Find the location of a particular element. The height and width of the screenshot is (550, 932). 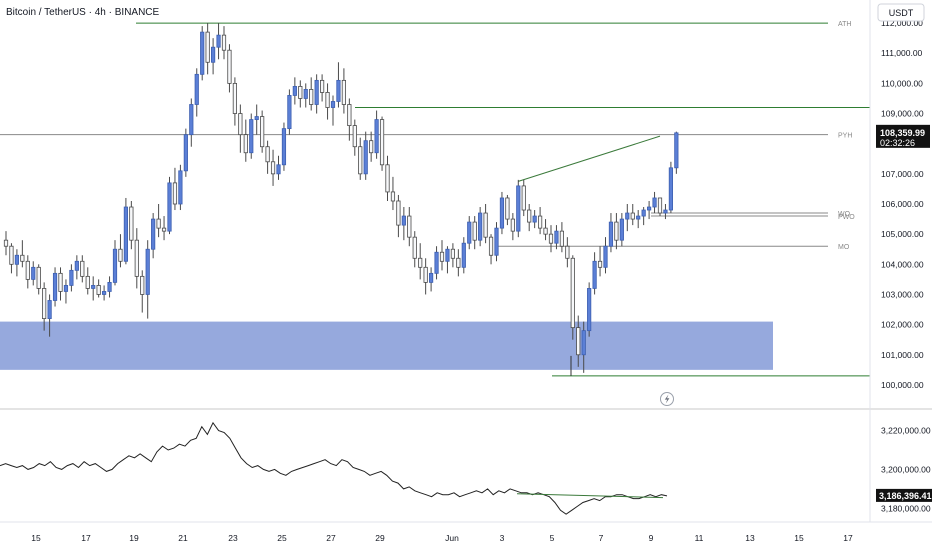

time-tick: 29 is located at coordinates (380, 538).